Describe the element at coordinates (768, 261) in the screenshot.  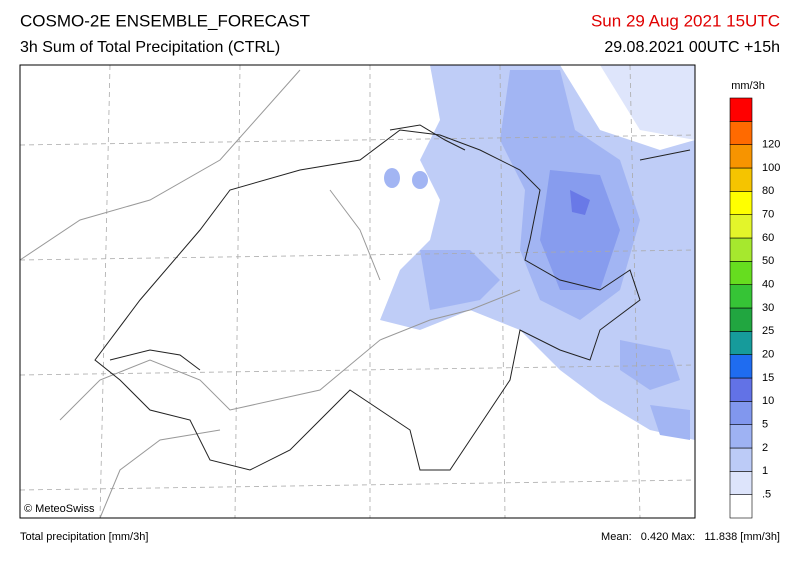
I see `legend-label: 50` at that location.